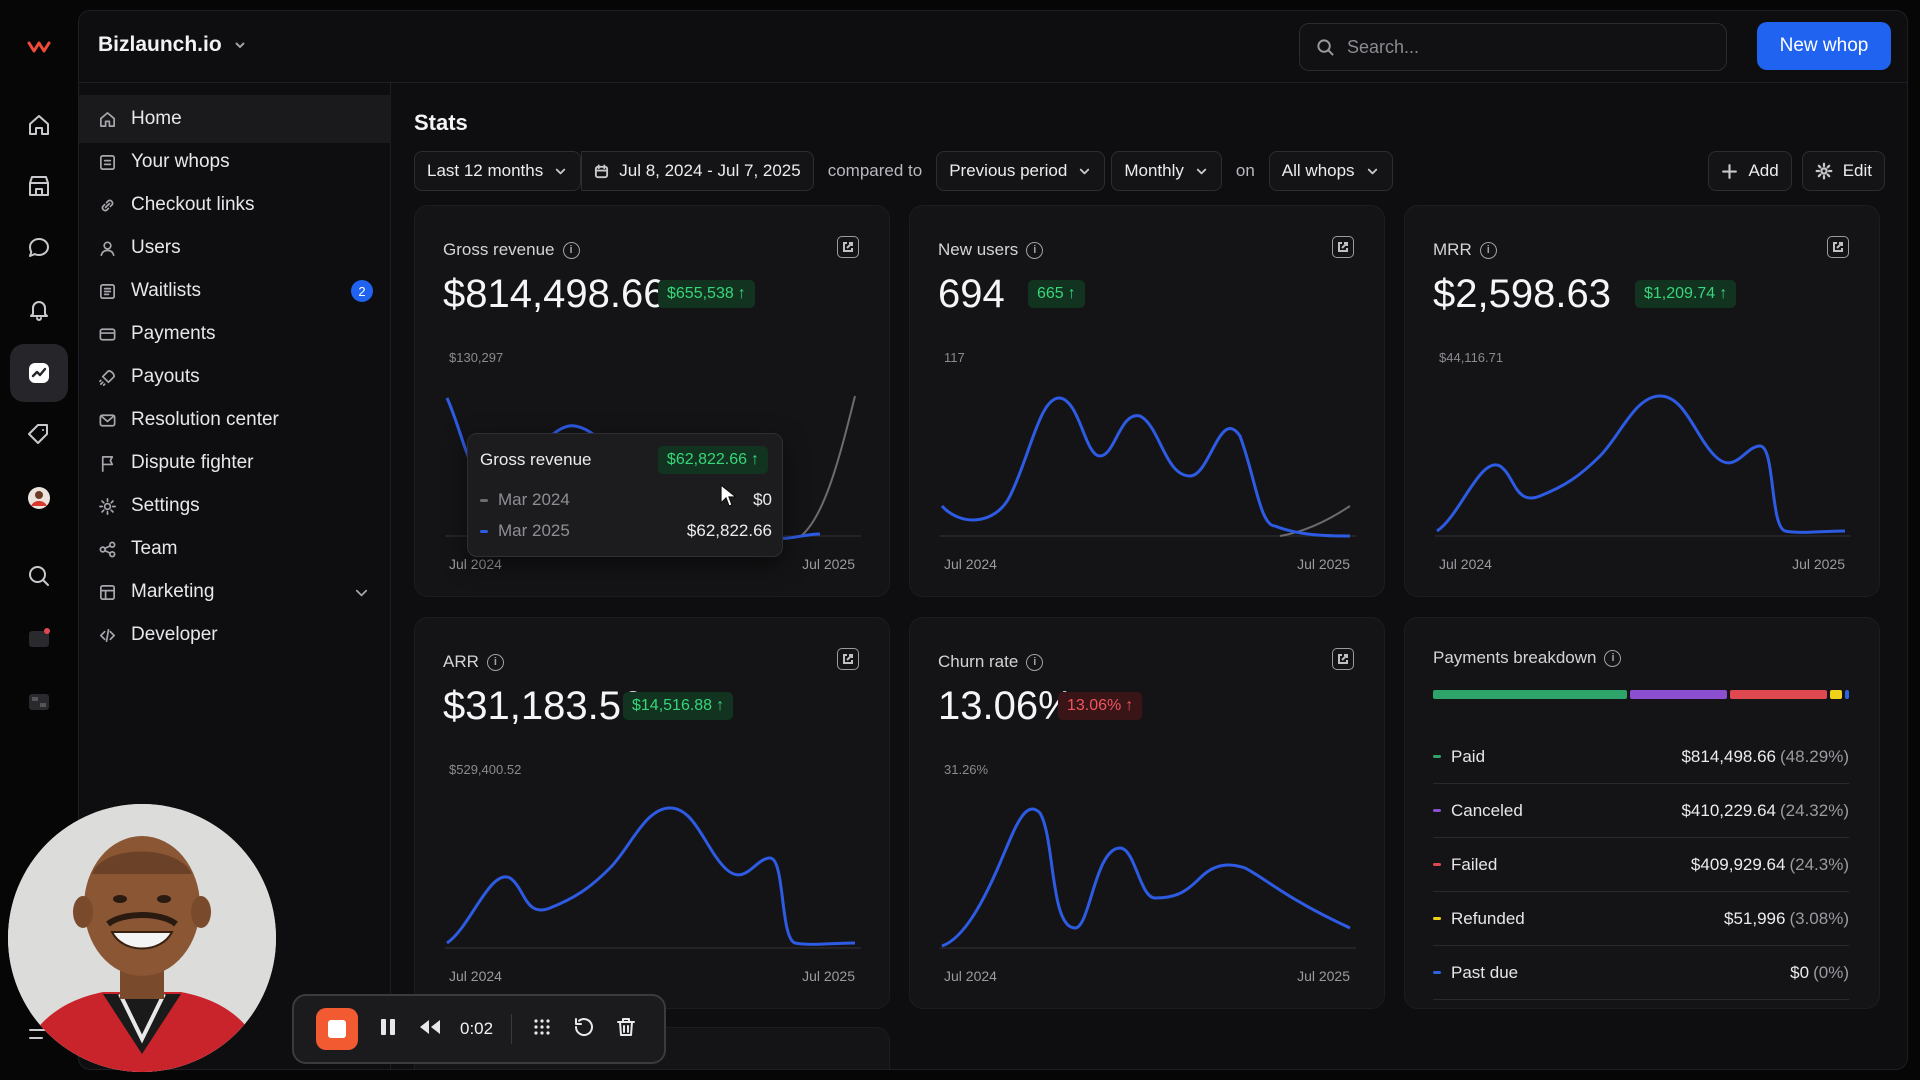 This screenshot has height=1080, width=1920. Describe the element at coordinates (1641, 757) in the screenshot. I see `breakdown-row-paid: Paid $814,498.66 (48.29%)` at that location.